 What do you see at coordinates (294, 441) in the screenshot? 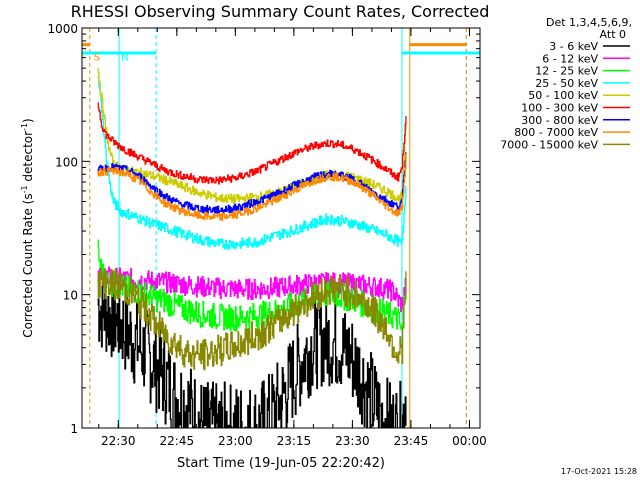
I see `x-tick-label: 23:15` at bounding box center [294, 441].